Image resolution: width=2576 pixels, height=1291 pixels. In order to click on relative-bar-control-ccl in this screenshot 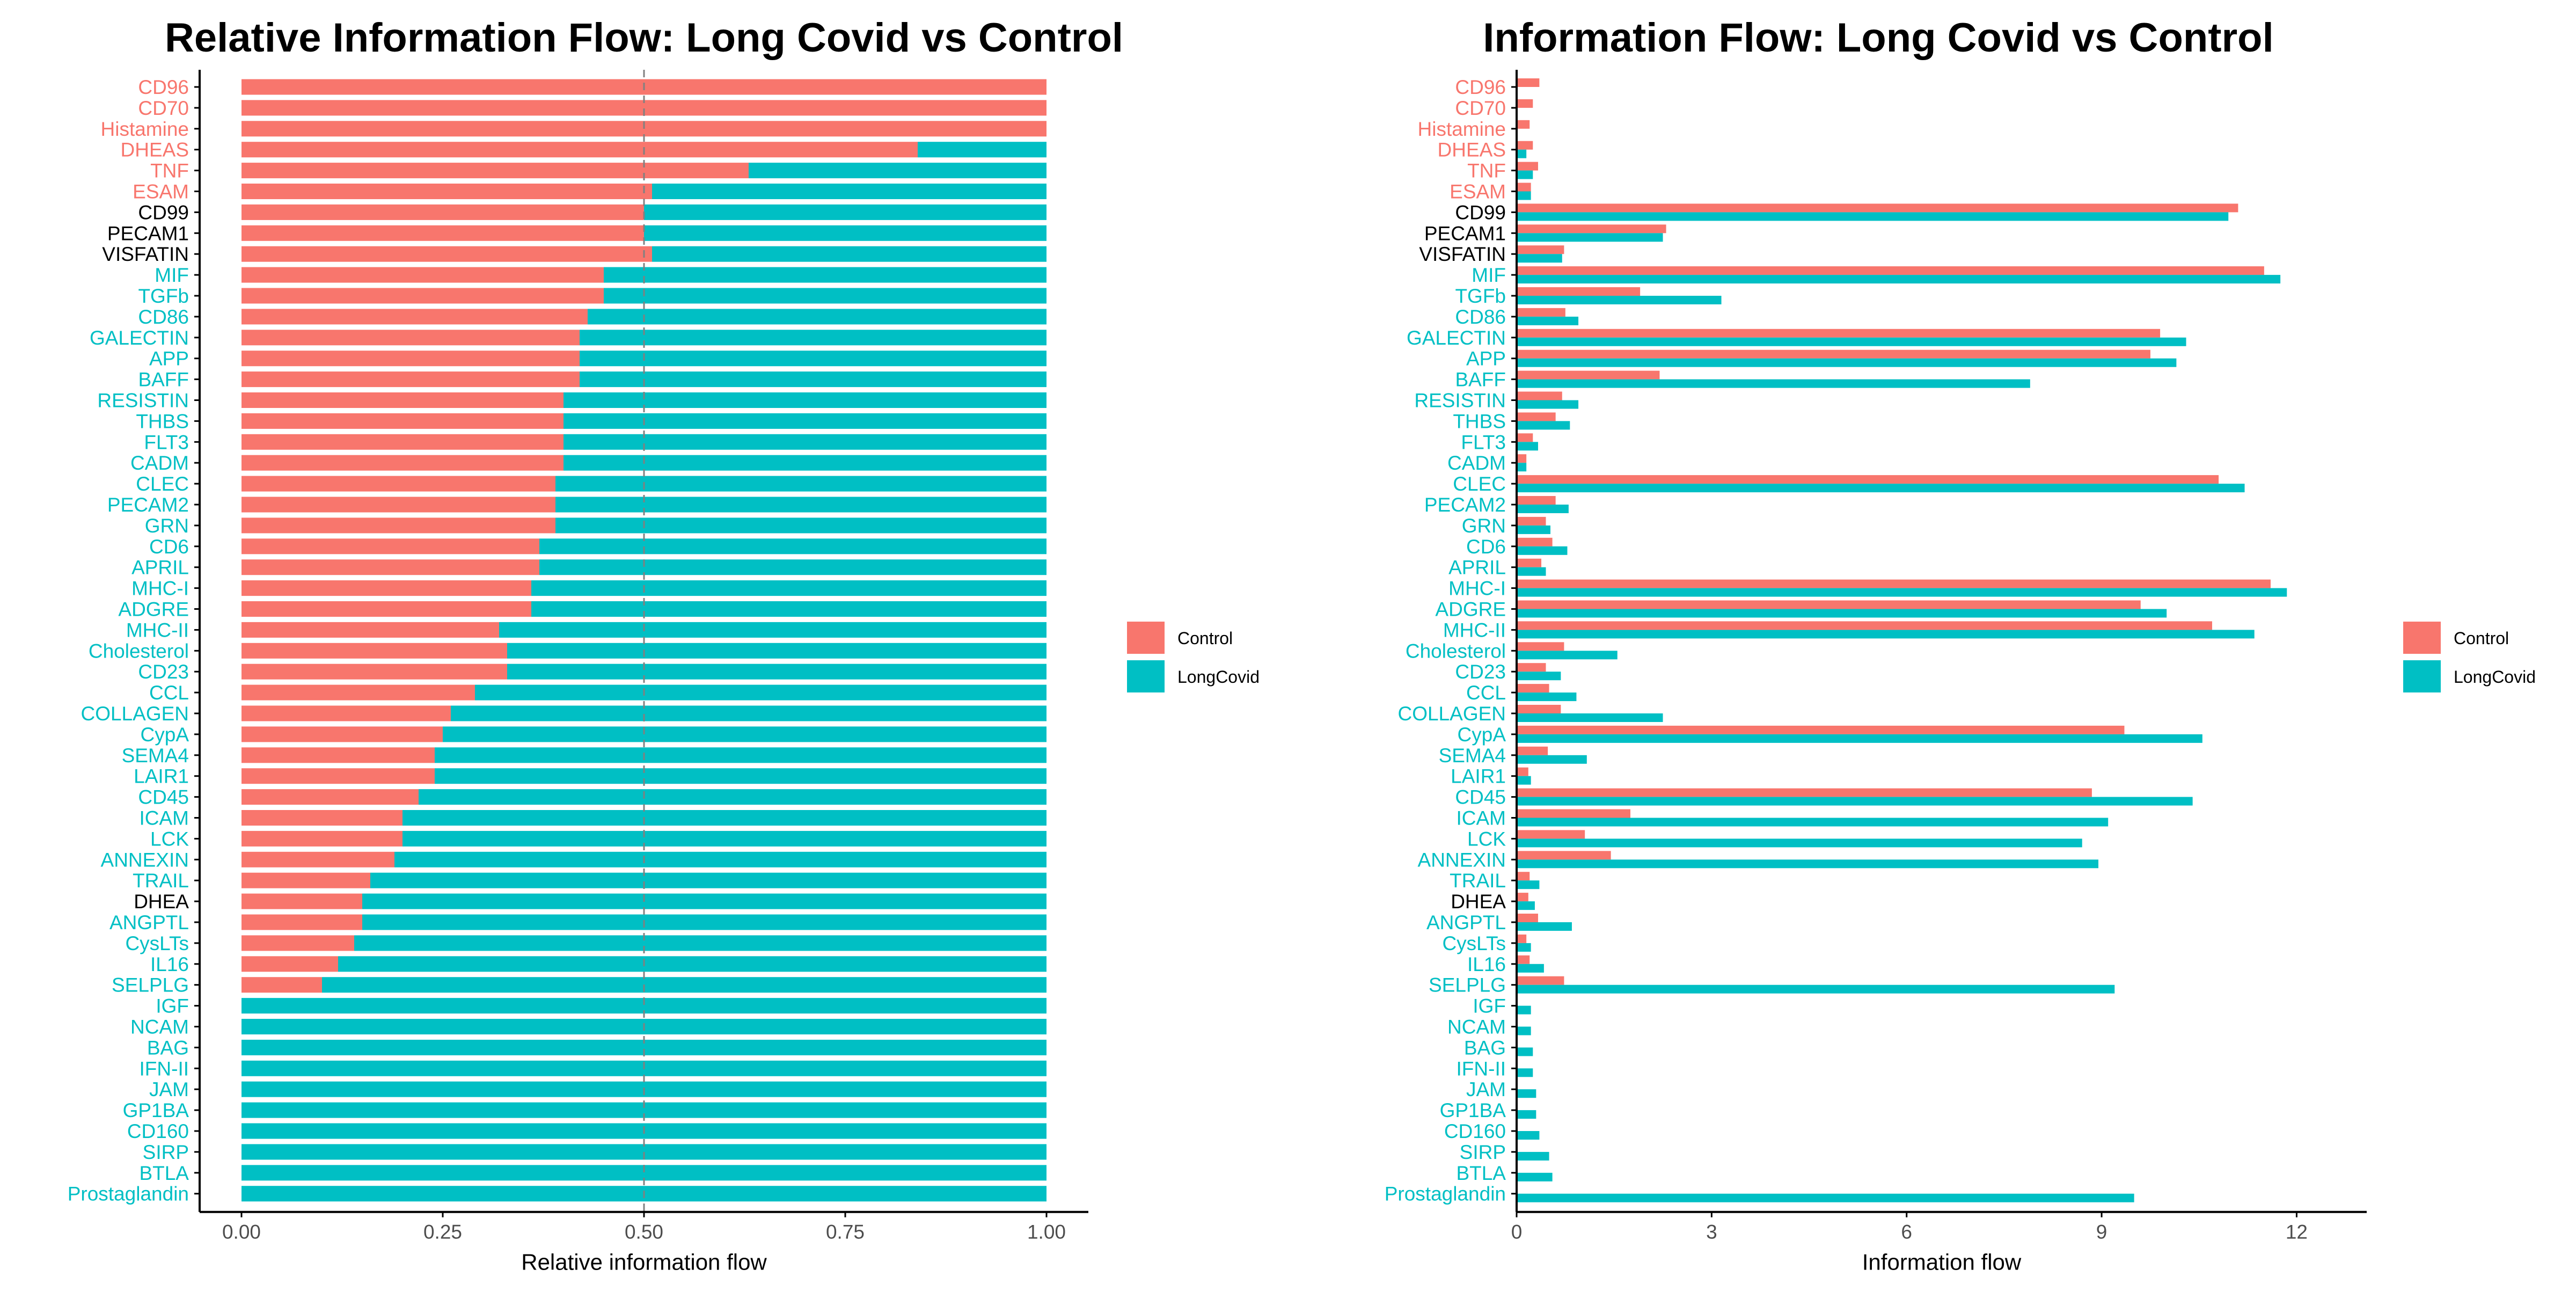, I will do `click(358, 692)`.